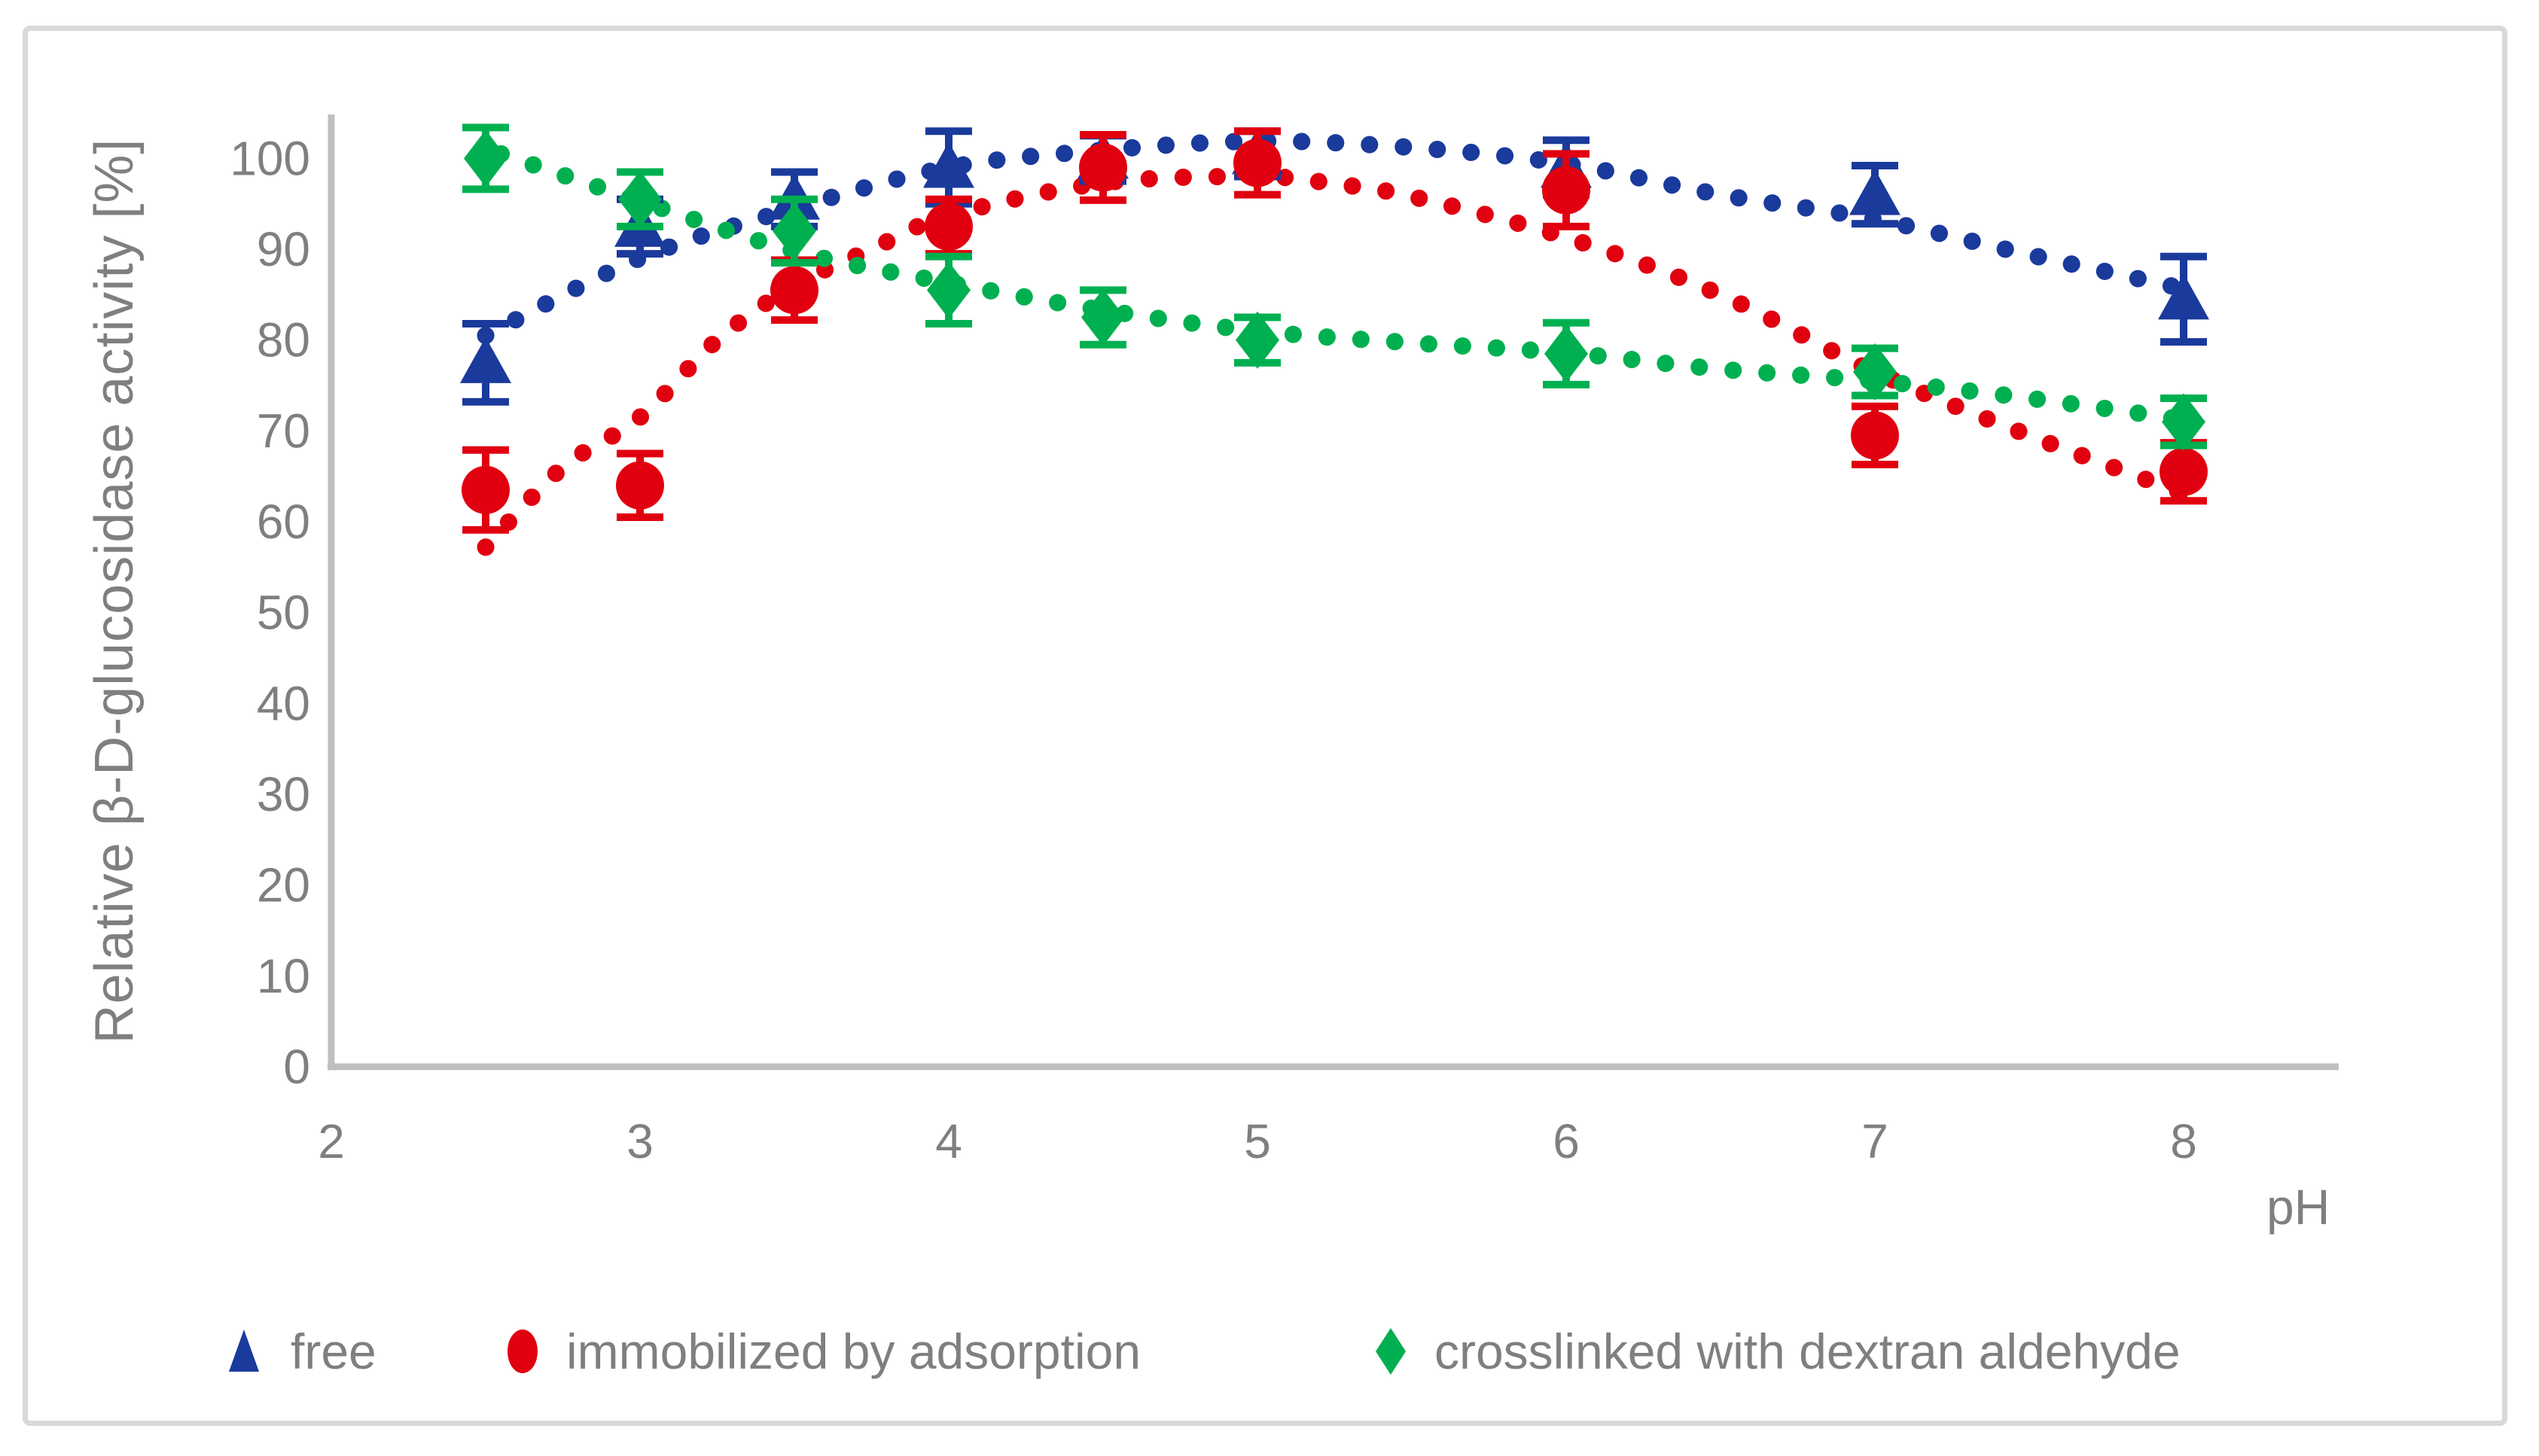  Describe the element at coordinates (114, 591) in the screenshot. I see `y-axis-title: Relative β-D-glucosidase activity [%]` at that location.